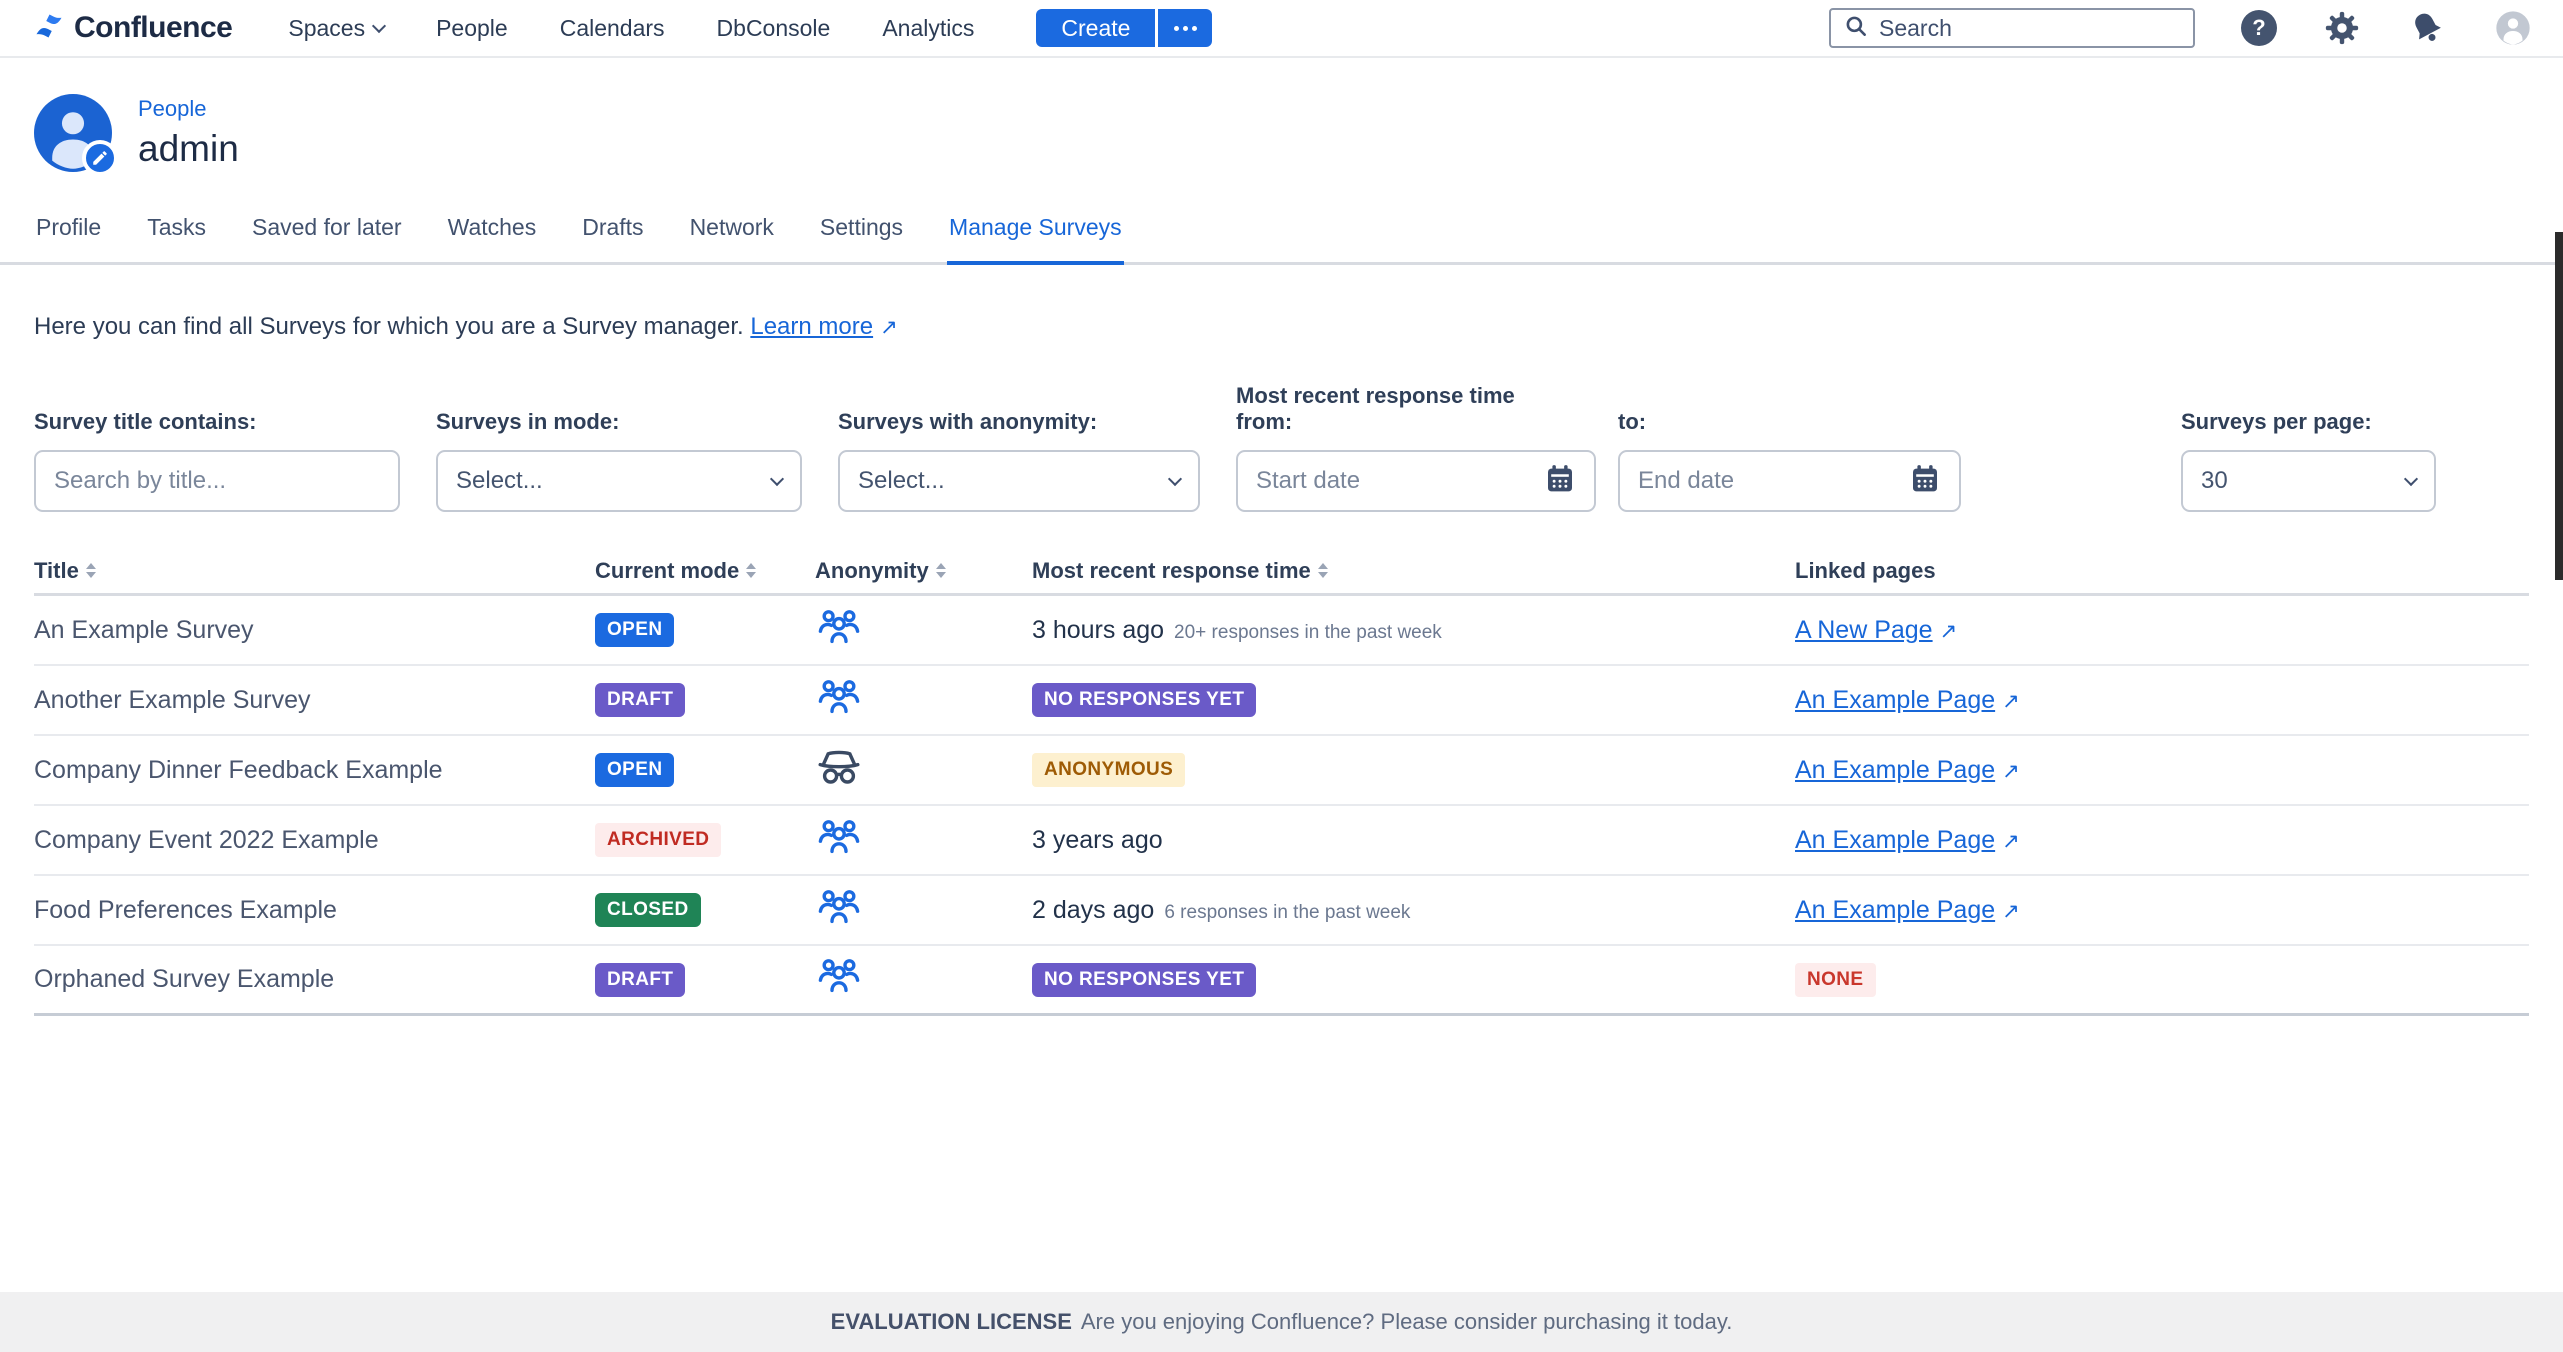 The height and width of the screenshot is (1352, 2563). Describe the element at coordinates (968, 421) in the screenshot. I see `filter-label: Surveys with anonymity:` at that location.